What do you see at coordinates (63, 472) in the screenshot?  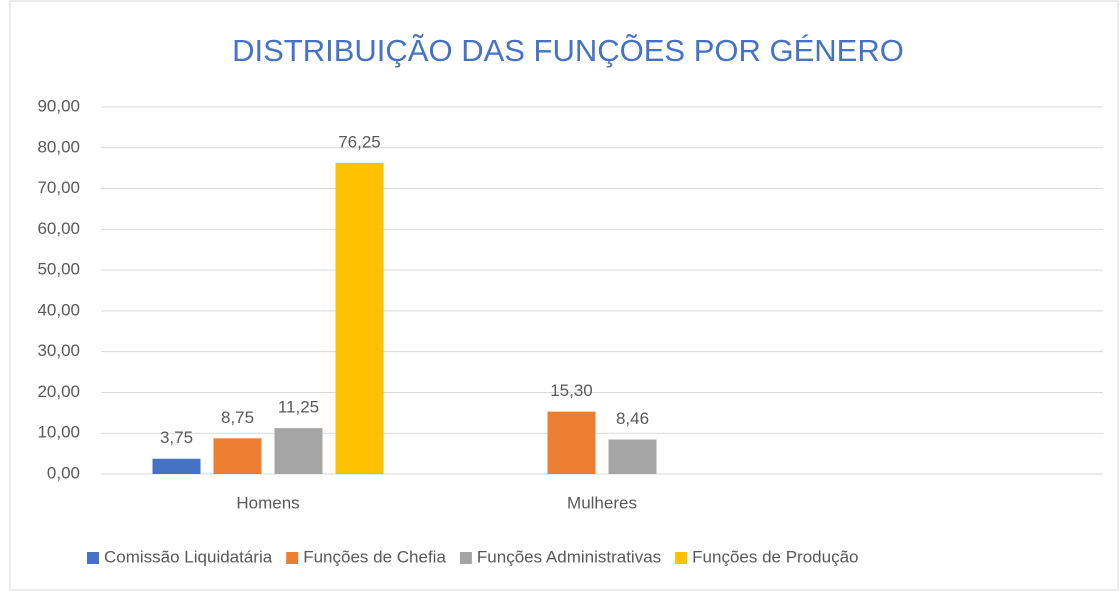 I see `y-tick-label: 0,00` at bounding box center [63, 472].